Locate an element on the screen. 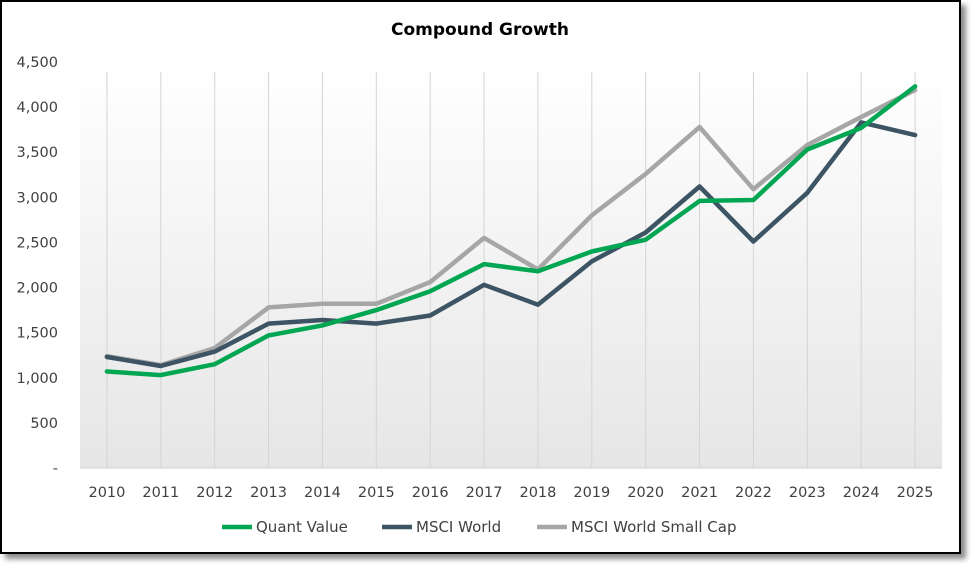  y-tick-label: 2,500 is located at coordinates (37, 243).